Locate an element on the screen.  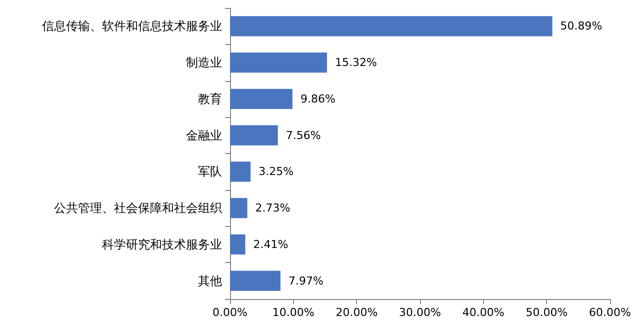
x-tick-label: 50.00% is located at coordinates (547, 312).